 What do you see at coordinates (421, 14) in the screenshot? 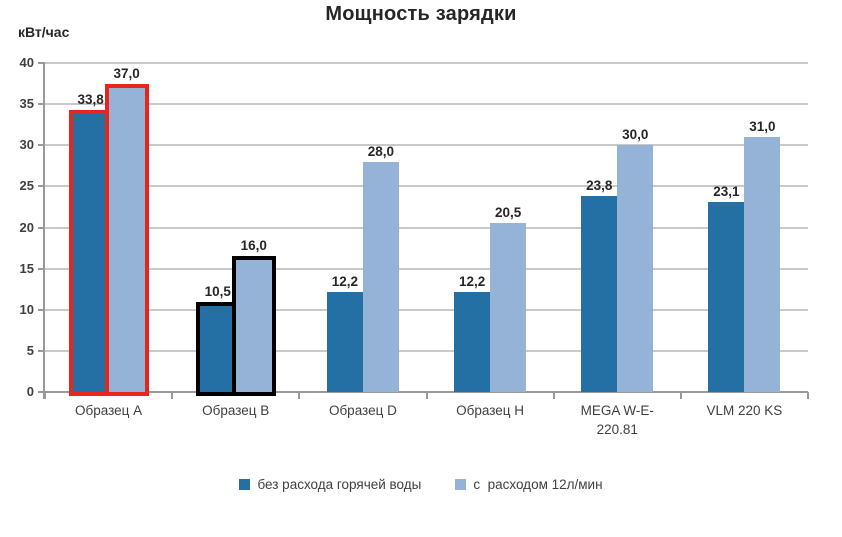
I see `chart-title: Мощность зарядки` at bounding box center [421, 14].